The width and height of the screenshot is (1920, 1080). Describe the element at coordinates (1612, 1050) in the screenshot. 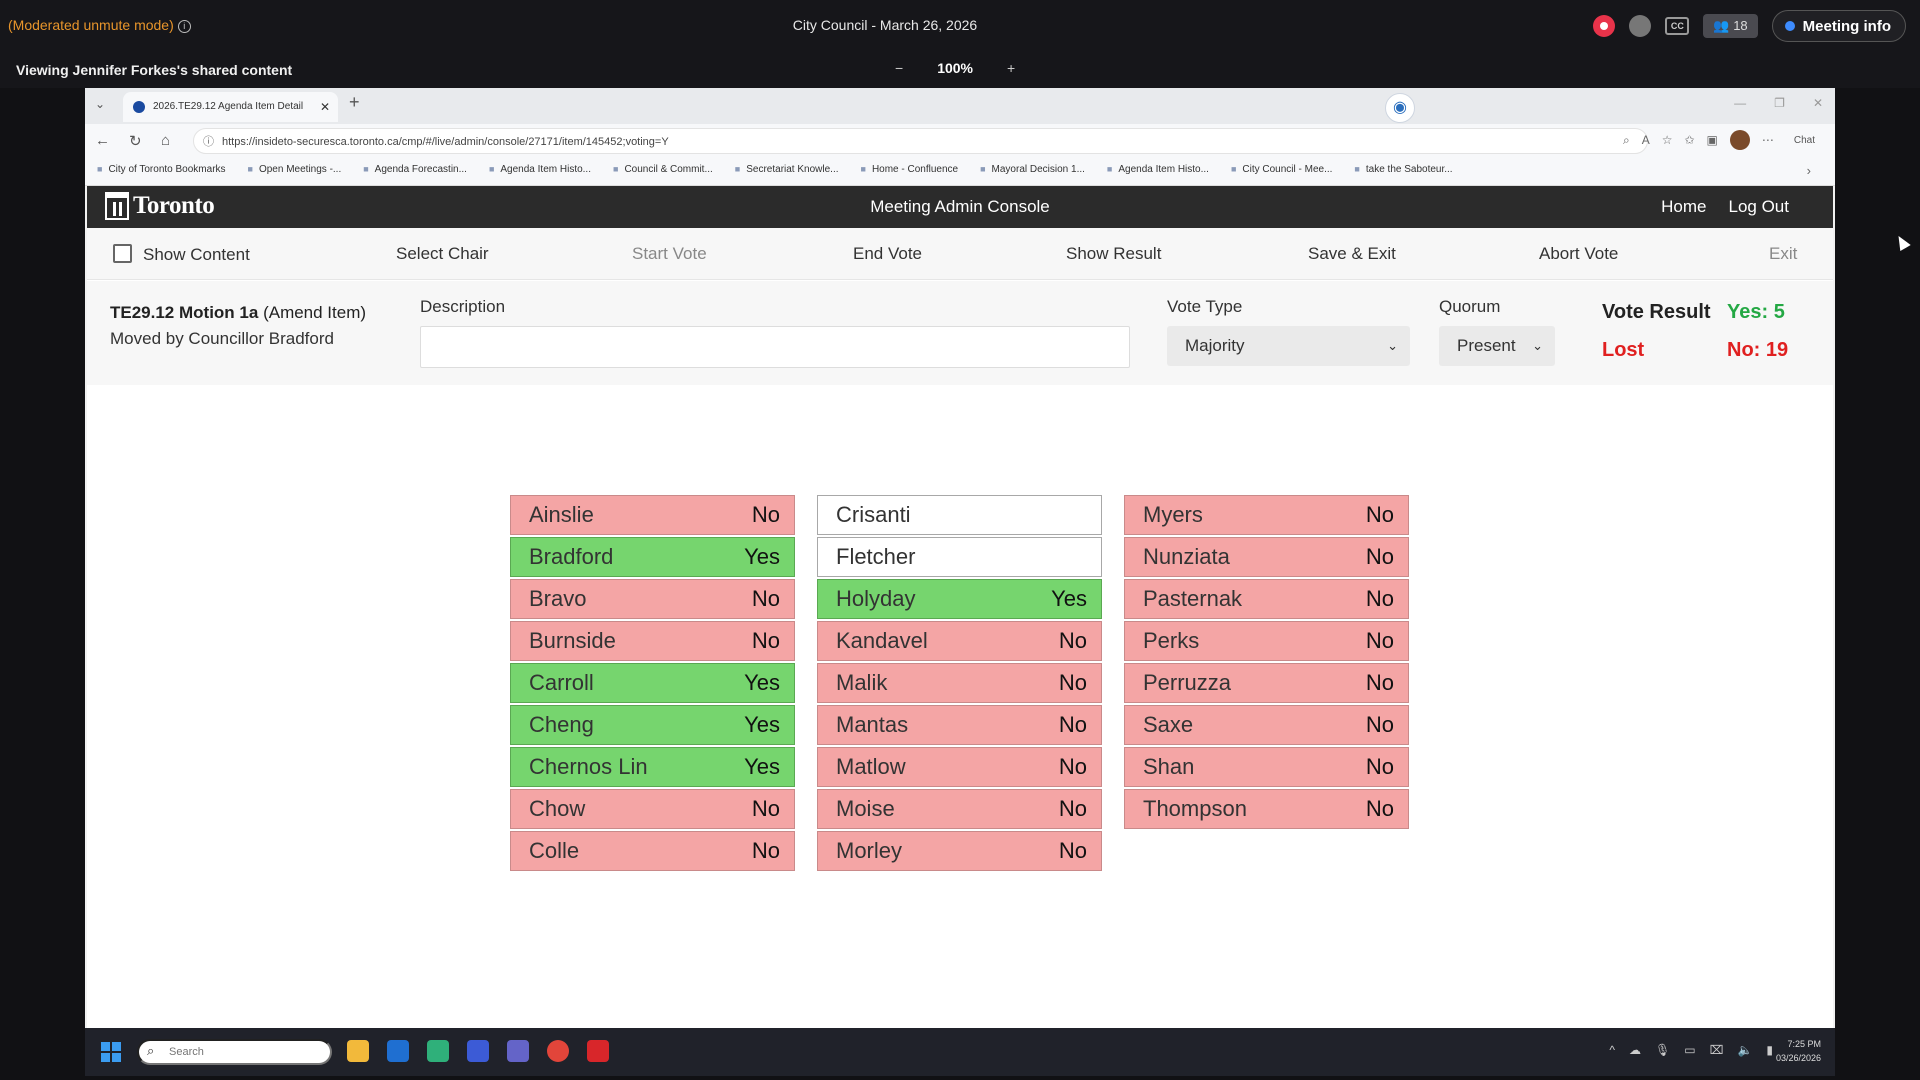

I see `tray-chevron-icon: ^` at that location.